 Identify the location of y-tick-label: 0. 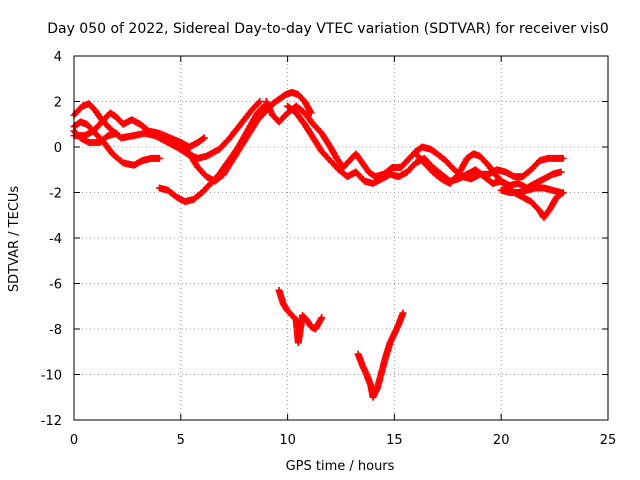
(58, 148).